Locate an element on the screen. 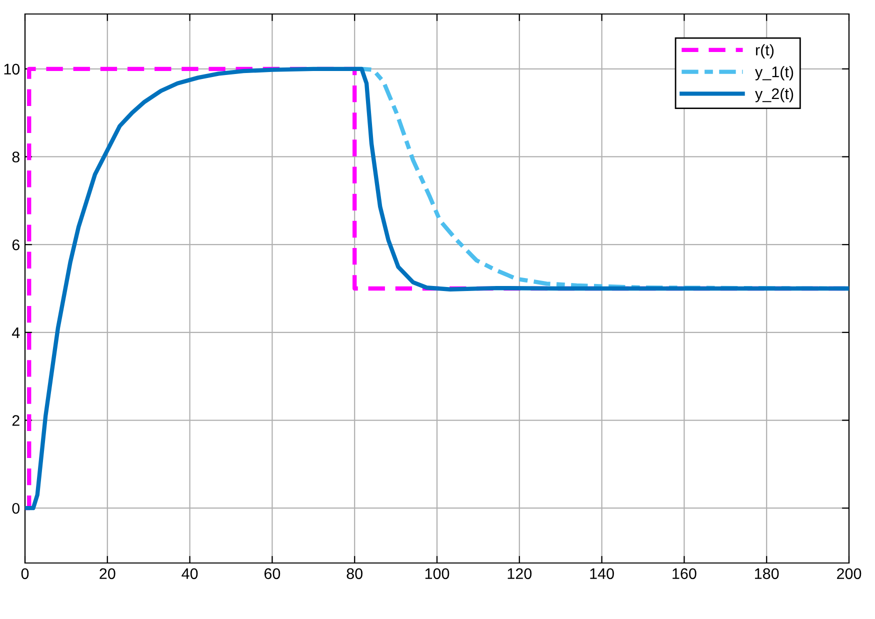 The height and width of the screenshot is (619, 875). legend-label: y_1(t) is located at coordinates (774, 73).